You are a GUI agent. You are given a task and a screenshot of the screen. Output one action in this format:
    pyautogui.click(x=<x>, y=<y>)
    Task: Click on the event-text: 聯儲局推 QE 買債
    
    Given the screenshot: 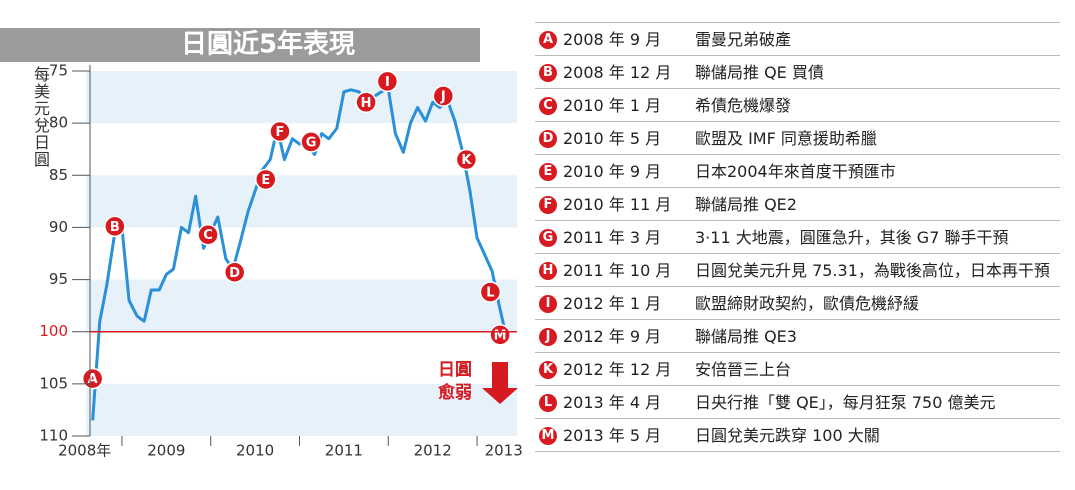 What is the action you would take?
    pyautogui.click(x=759, y=72)
    